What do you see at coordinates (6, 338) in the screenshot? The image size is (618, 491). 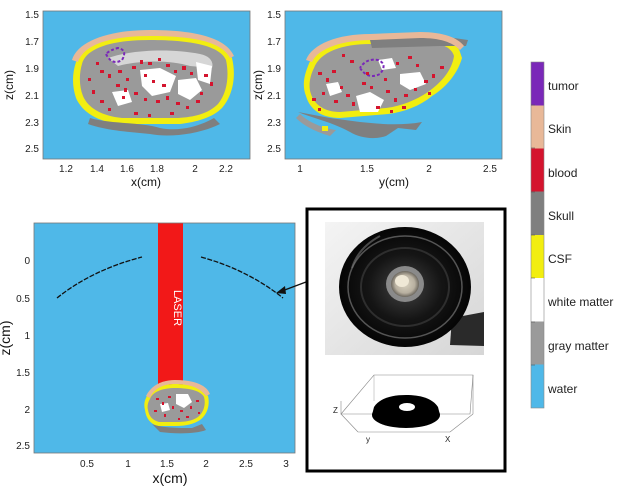 I see `setup-y-axis-label: z(cm)` at bounding box center [6, 338].